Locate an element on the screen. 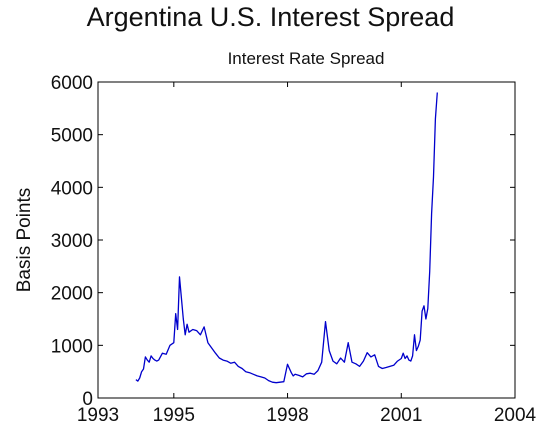 Image resolution: width=541 pixels, height=437 pixels. x-tick-label: 2001 is located at coordinates (401, 415).